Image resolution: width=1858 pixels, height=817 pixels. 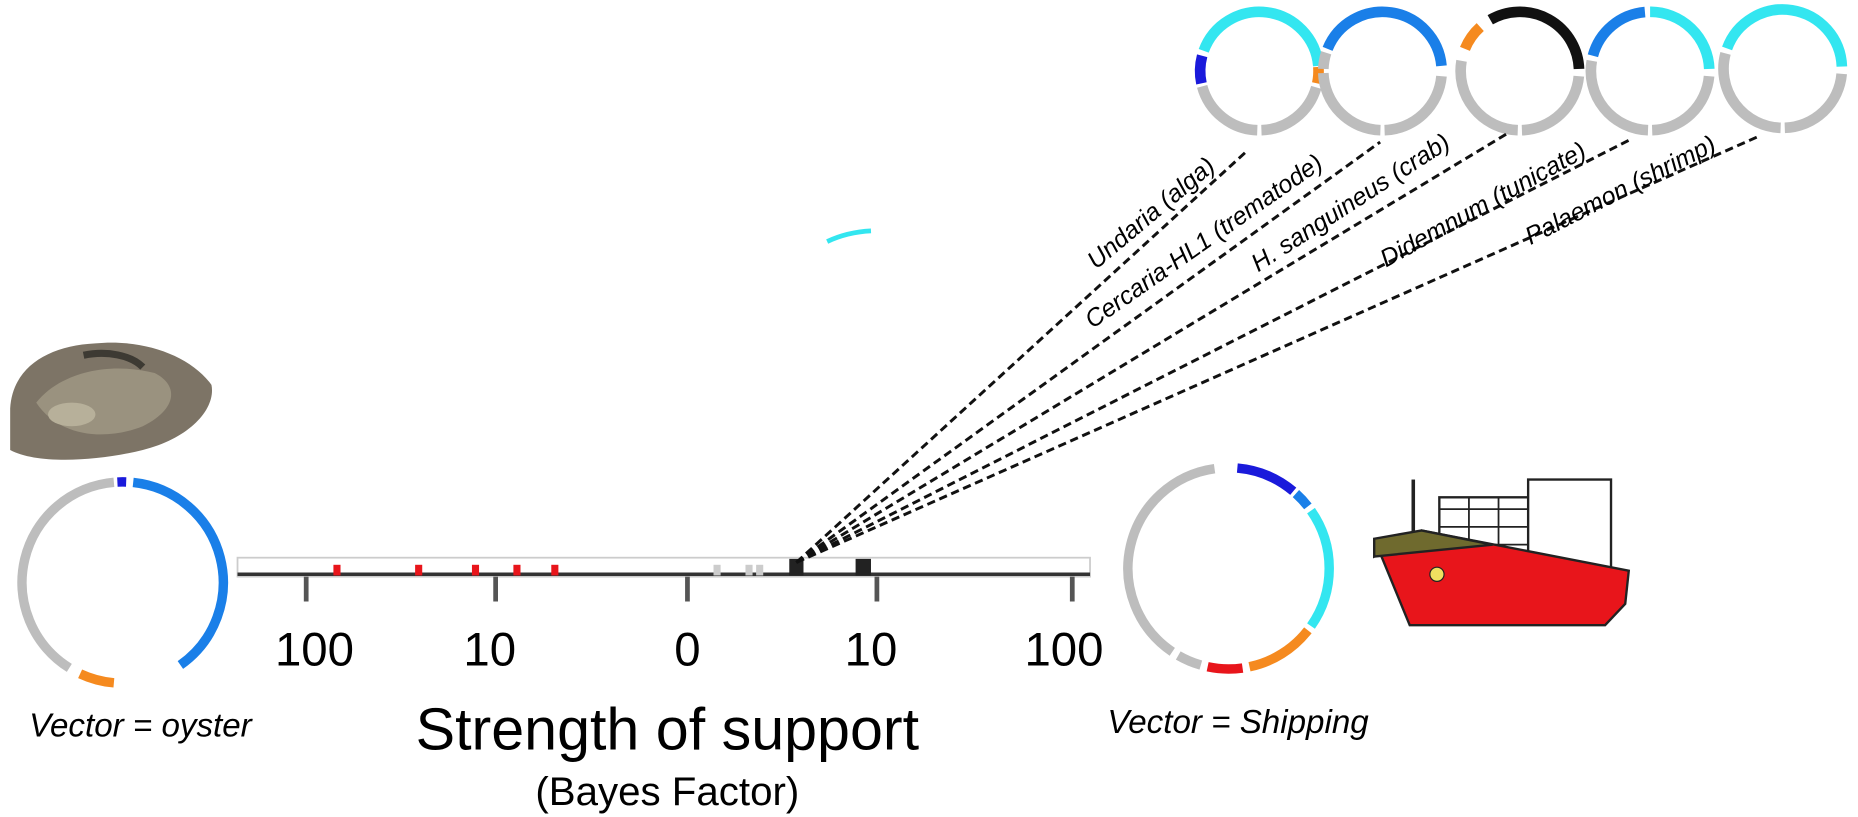 I want to click on axis-bar, so click(x=663, y=567).